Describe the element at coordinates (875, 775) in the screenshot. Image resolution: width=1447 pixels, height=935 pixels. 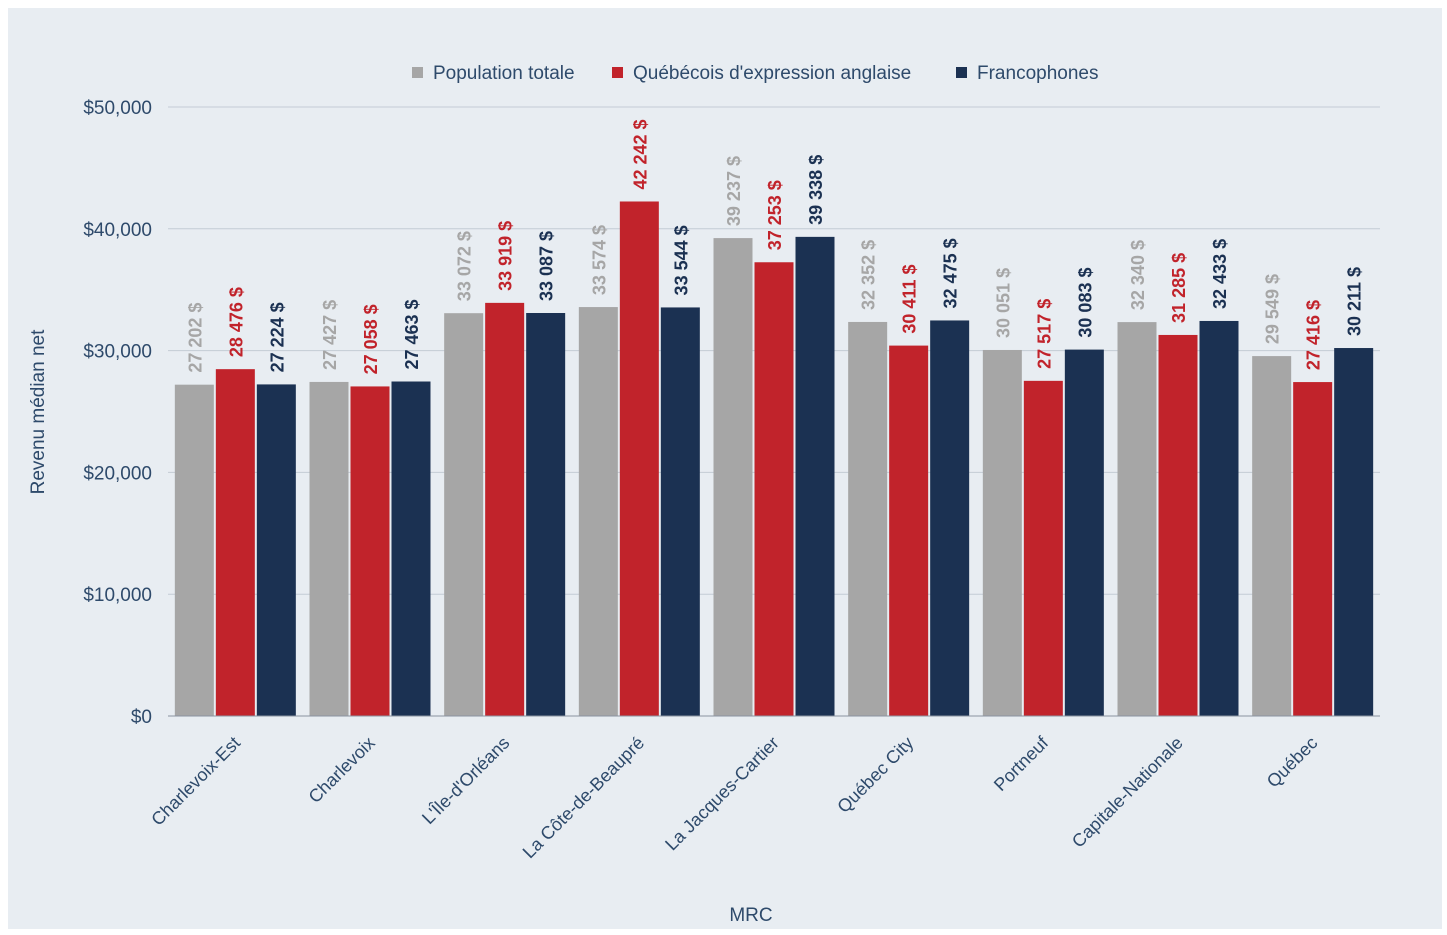
I see `x-tick-label: Québec City` at that location.